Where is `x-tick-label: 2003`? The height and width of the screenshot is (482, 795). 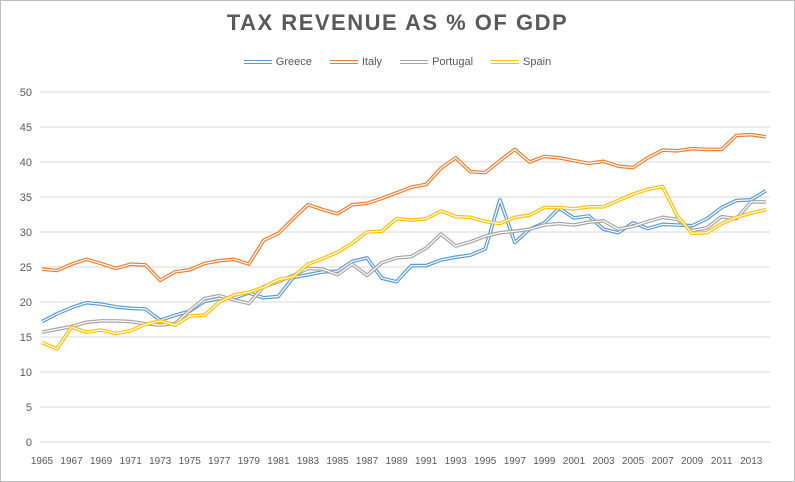
x-tick-label: 2003 is located at coordinates (603, 461).